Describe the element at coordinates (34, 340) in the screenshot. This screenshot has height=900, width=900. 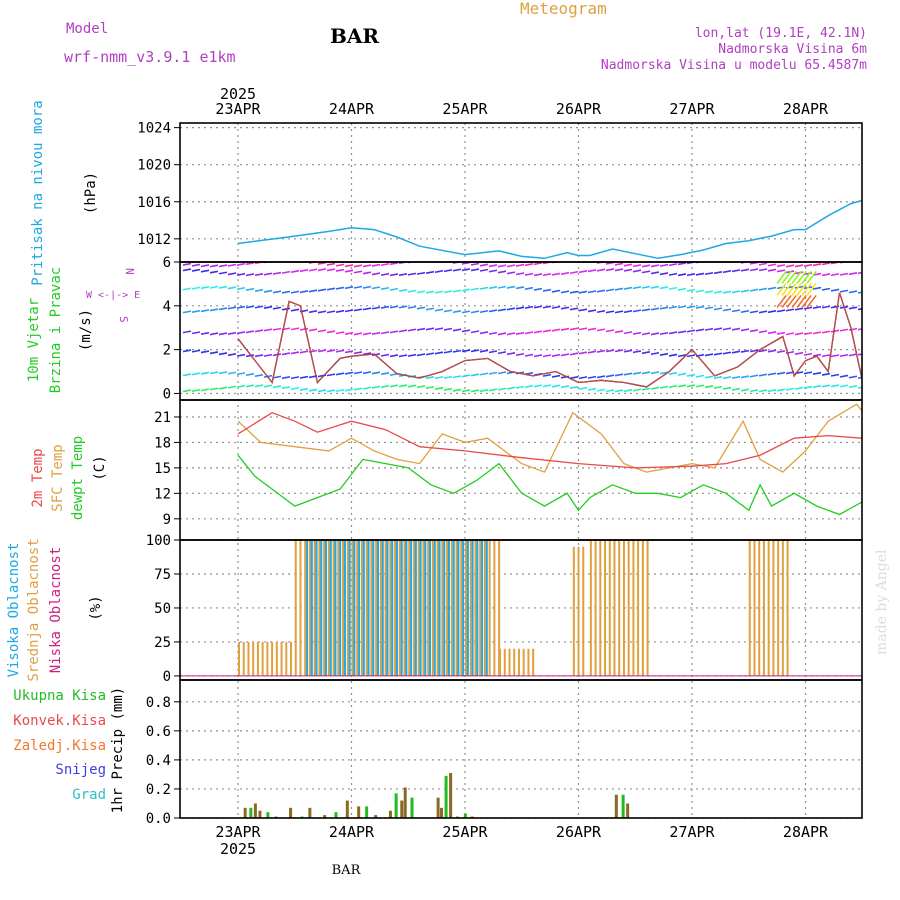
I see `wind-ylabel-1: 10m Vjetar` at that location.